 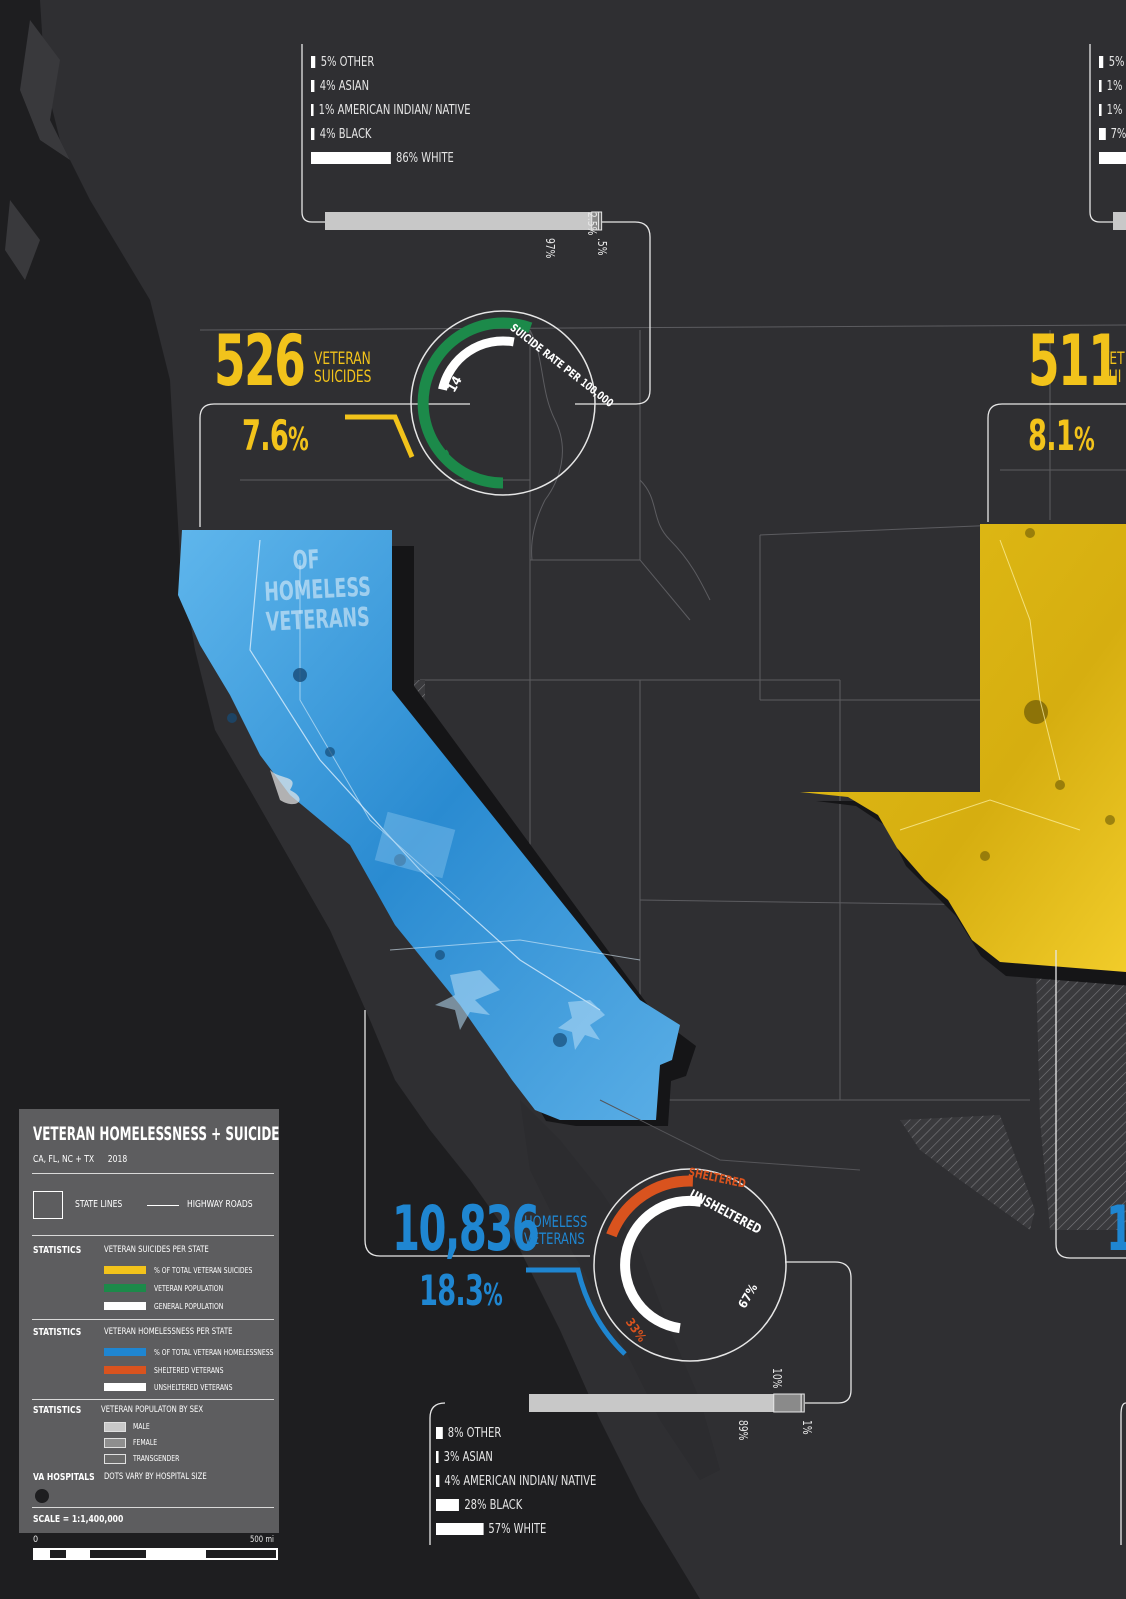 I want to click on ca-bot-eth-label-1: 3% ASIAN, so click(x=468, y=1457).